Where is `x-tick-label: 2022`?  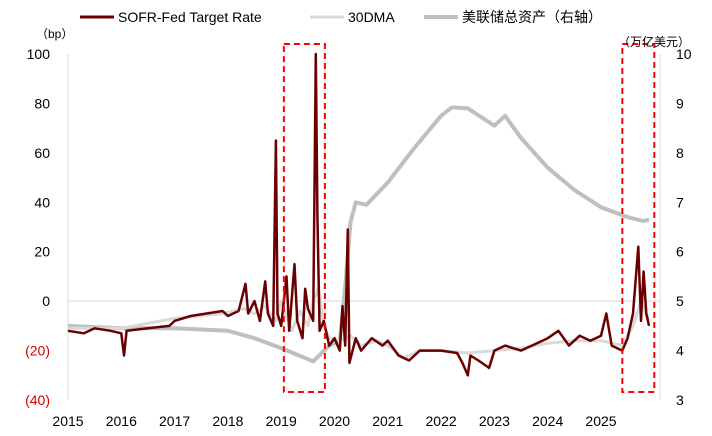
x-tick-label: 2022 is located at coordinates (441, 421).